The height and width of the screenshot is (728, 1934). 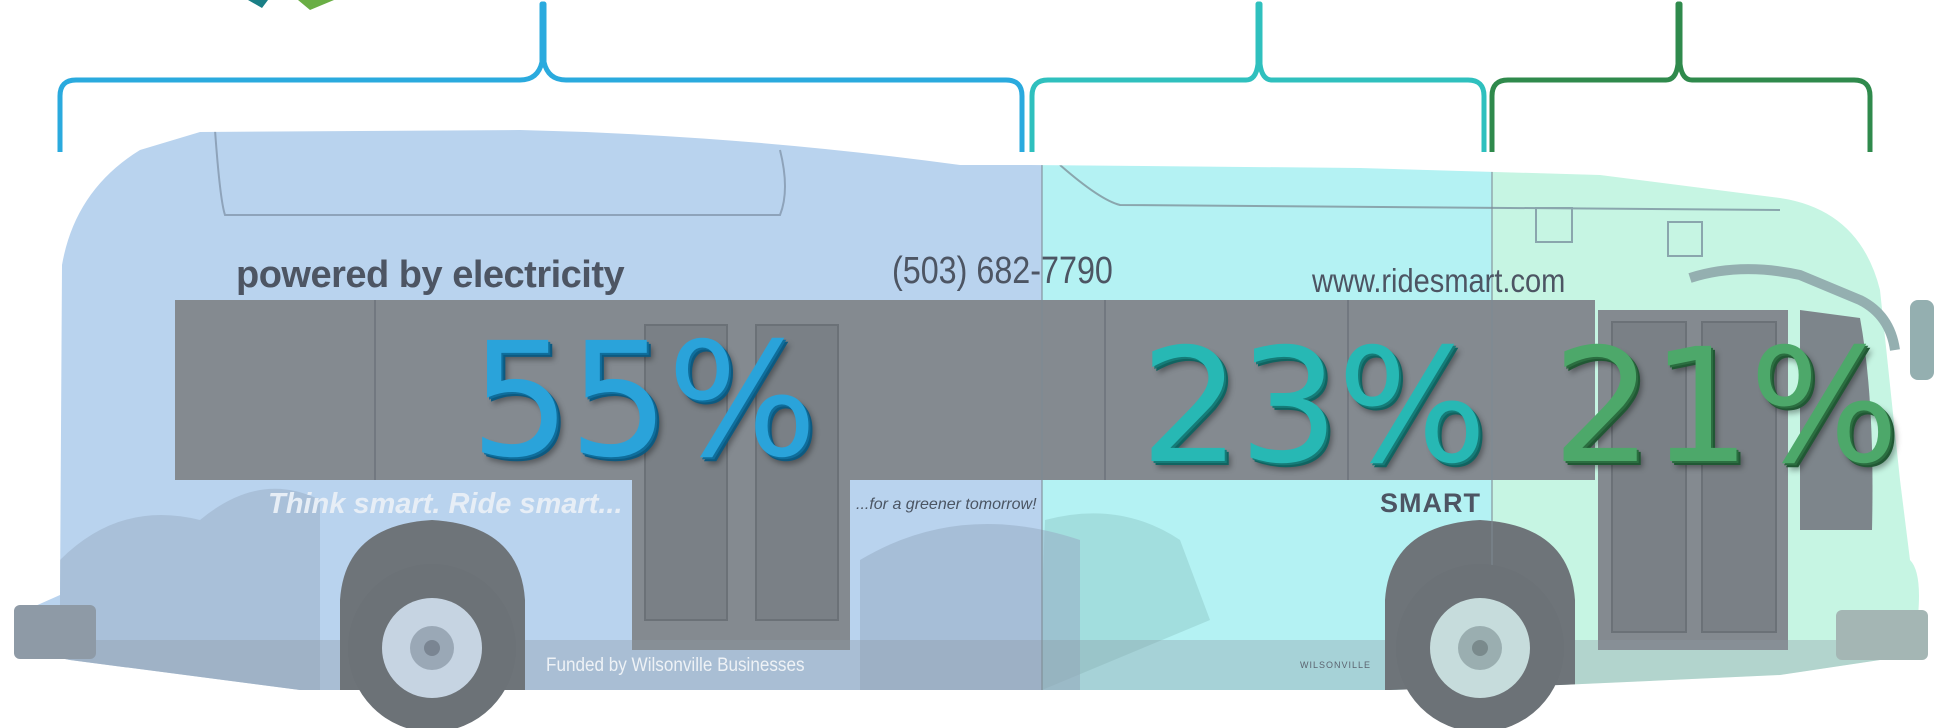 I want to click on rear-wheel, so click(x=432, y=646).